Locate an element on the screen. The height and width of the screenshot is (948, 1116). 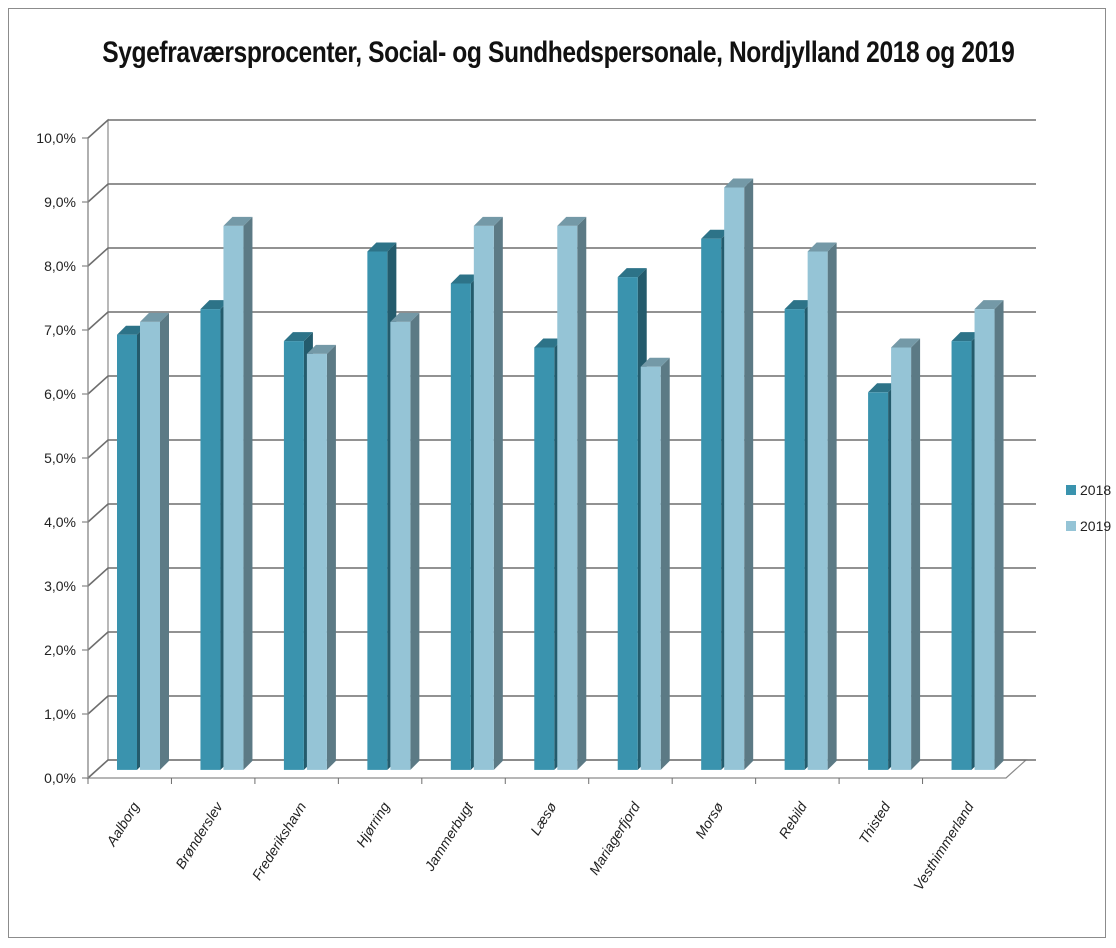
y-tick-label: 6,0% is located at coordinates (60, 394).